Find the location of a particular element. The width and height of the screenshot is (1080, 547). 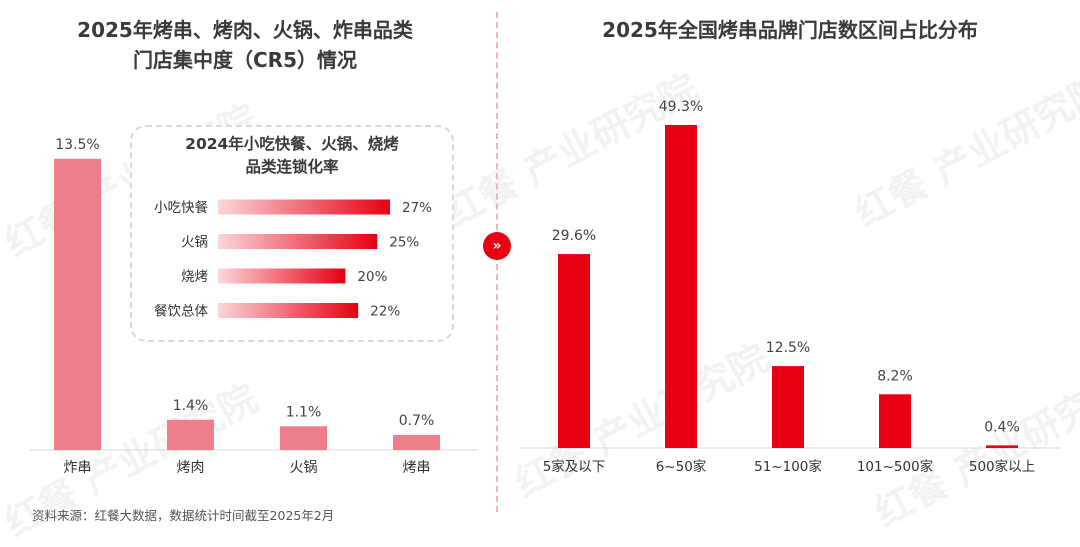

inset-title-line1: 2024年小吃快餐、火锅、烧烤 is located at coordinates (292, 144).